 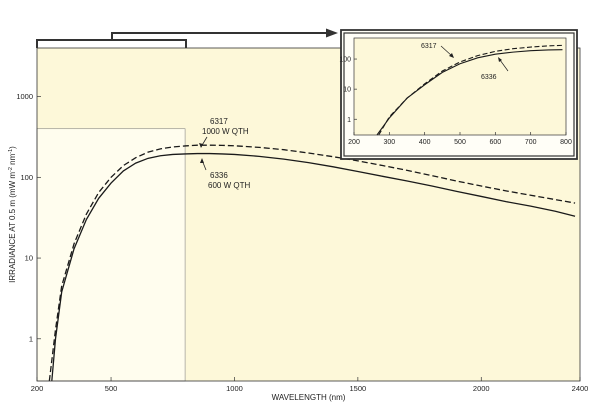 I want to click on zoom-arrowhead, so click(x=332, y=33).